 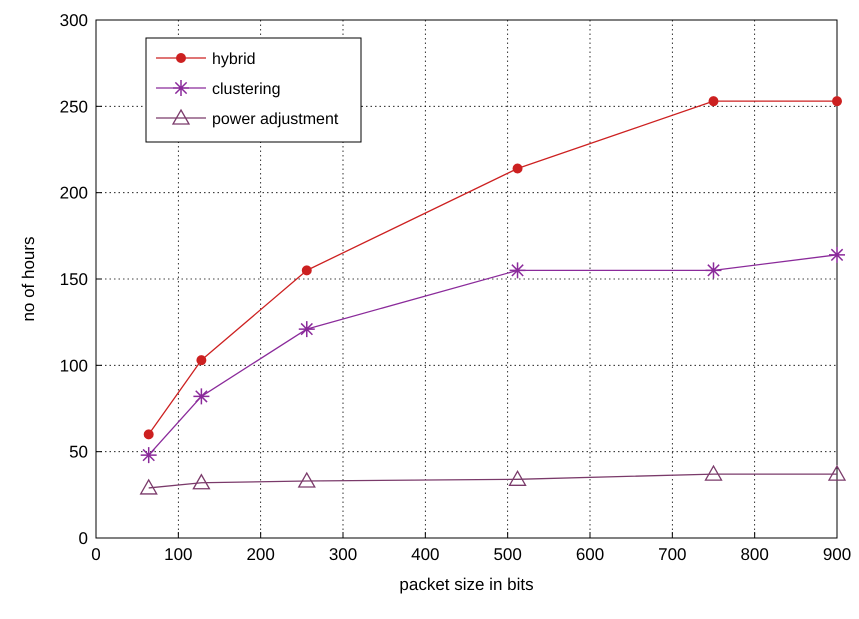 What do you see at coordinates (74, 20) in the screenshot?
I see `y-tick-label: 300` at bounding box center [74, 20].